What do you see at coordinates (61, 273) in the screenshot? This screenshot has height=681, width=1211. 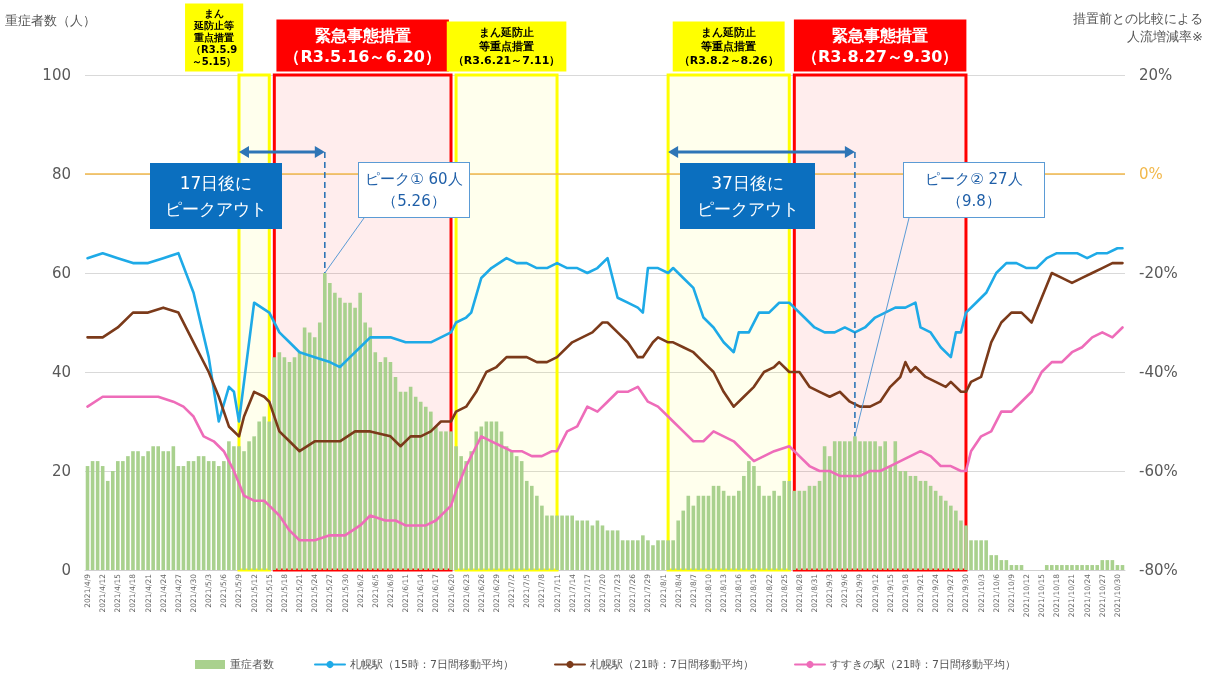 I see `y-tick-label: 60` at bounding box center [61, 273].